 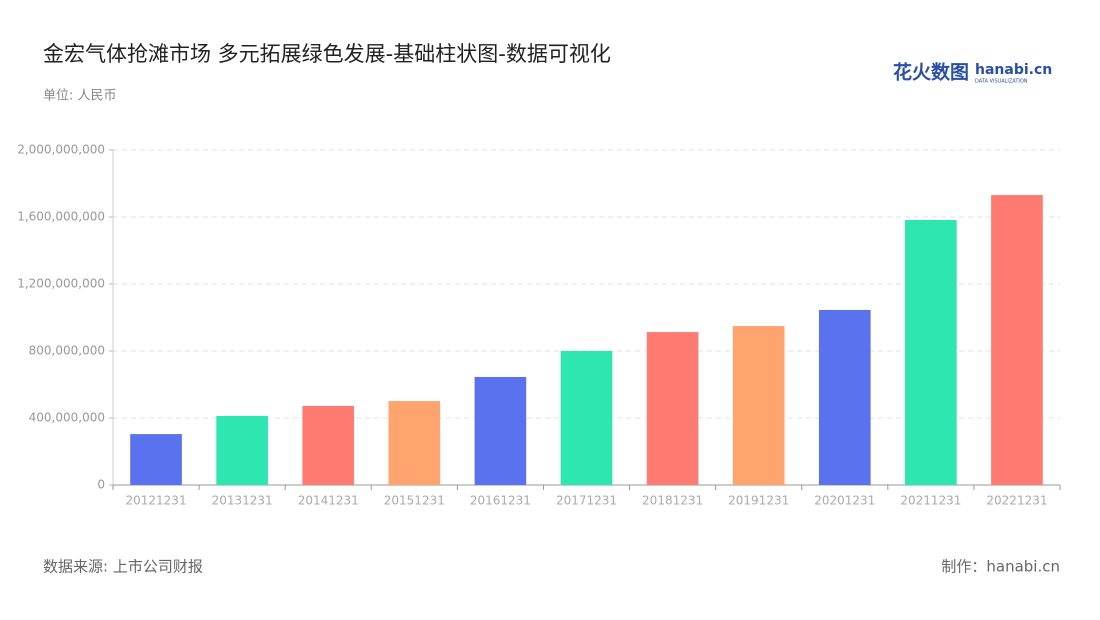 I want to click on x-tick-label: 20221231, so click(x=1016, y=501).